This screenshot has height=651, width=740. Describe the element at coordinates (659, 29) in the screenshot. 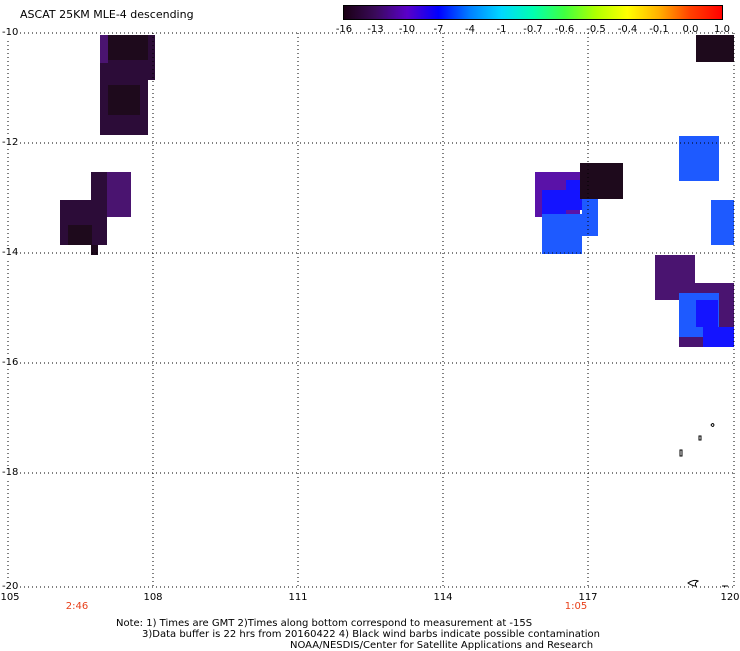

I see `colorbar-label: -0.1` at that location.